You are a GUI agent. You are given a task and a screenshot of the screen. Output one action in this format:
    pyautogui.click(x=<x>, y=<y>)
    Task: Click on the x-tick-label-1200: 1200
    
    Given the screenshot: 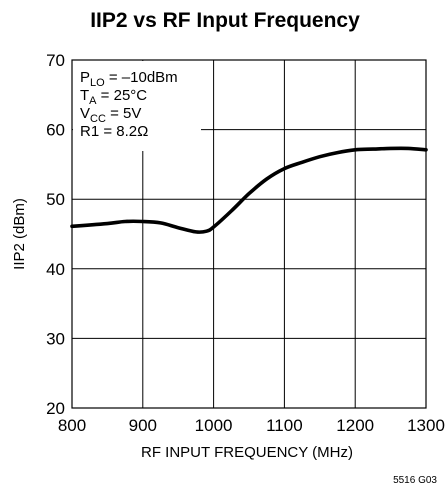 What is the action you would take?
    pyautogui.click(x=355, y=425)
    